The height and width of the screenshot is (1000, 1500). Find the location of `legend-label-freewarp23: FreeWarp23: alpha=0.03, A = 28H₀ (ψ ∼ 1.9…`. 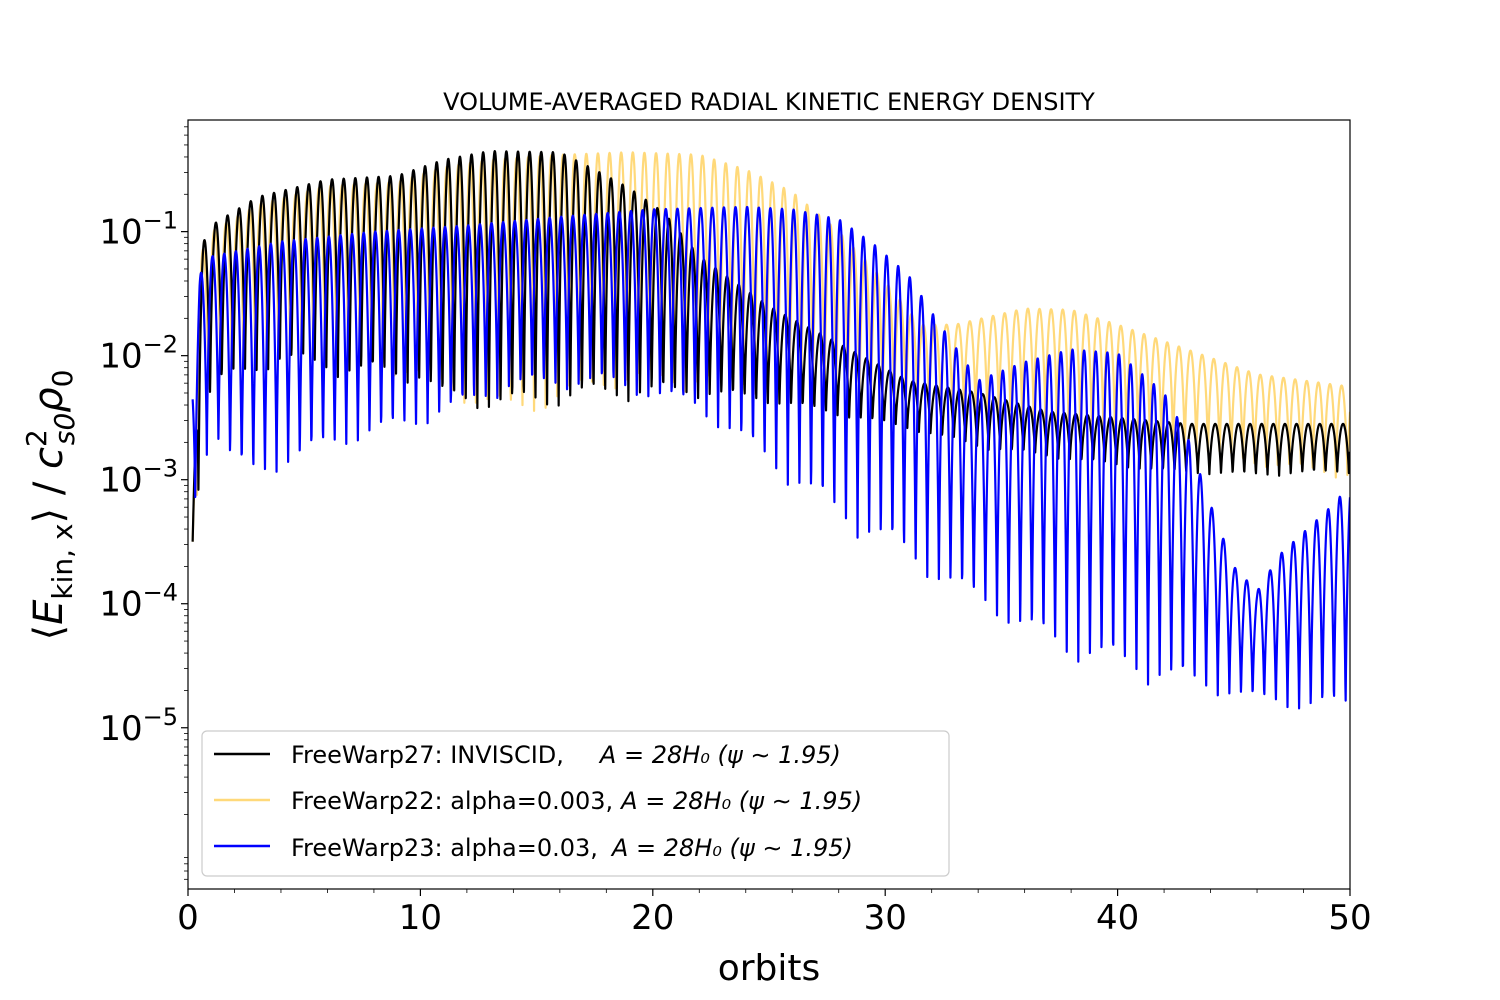

legend-label-freewarp23: FreeWarp23: alpha=0.03, A = 28H₀ (ψ ∼ 1.9… is located at coordinates (572, 848).